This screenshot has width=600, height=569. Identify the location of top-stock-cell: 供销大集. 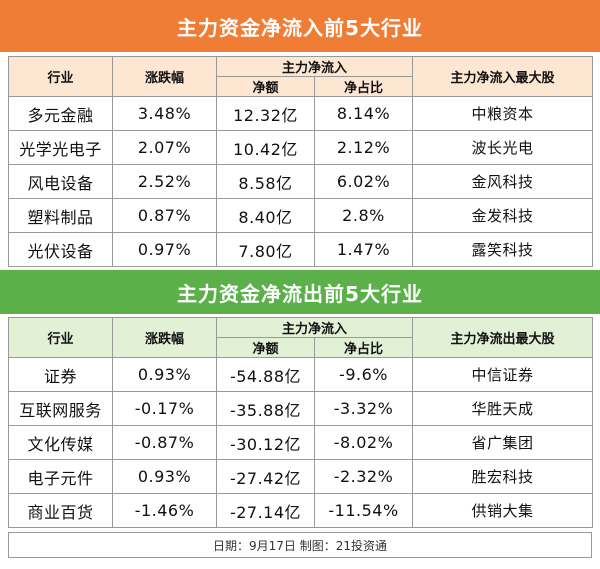
(503, 510).